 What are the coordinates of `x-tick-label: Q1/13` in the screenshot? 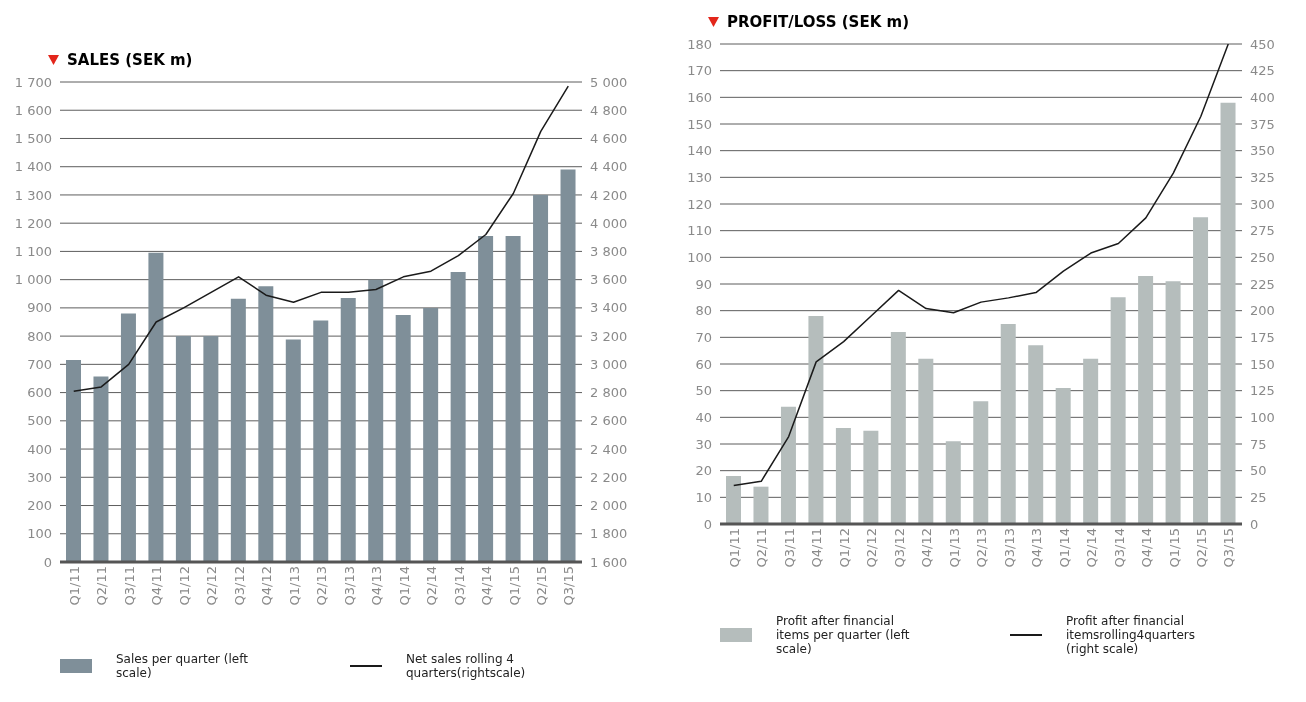 It's located at (954, 548).